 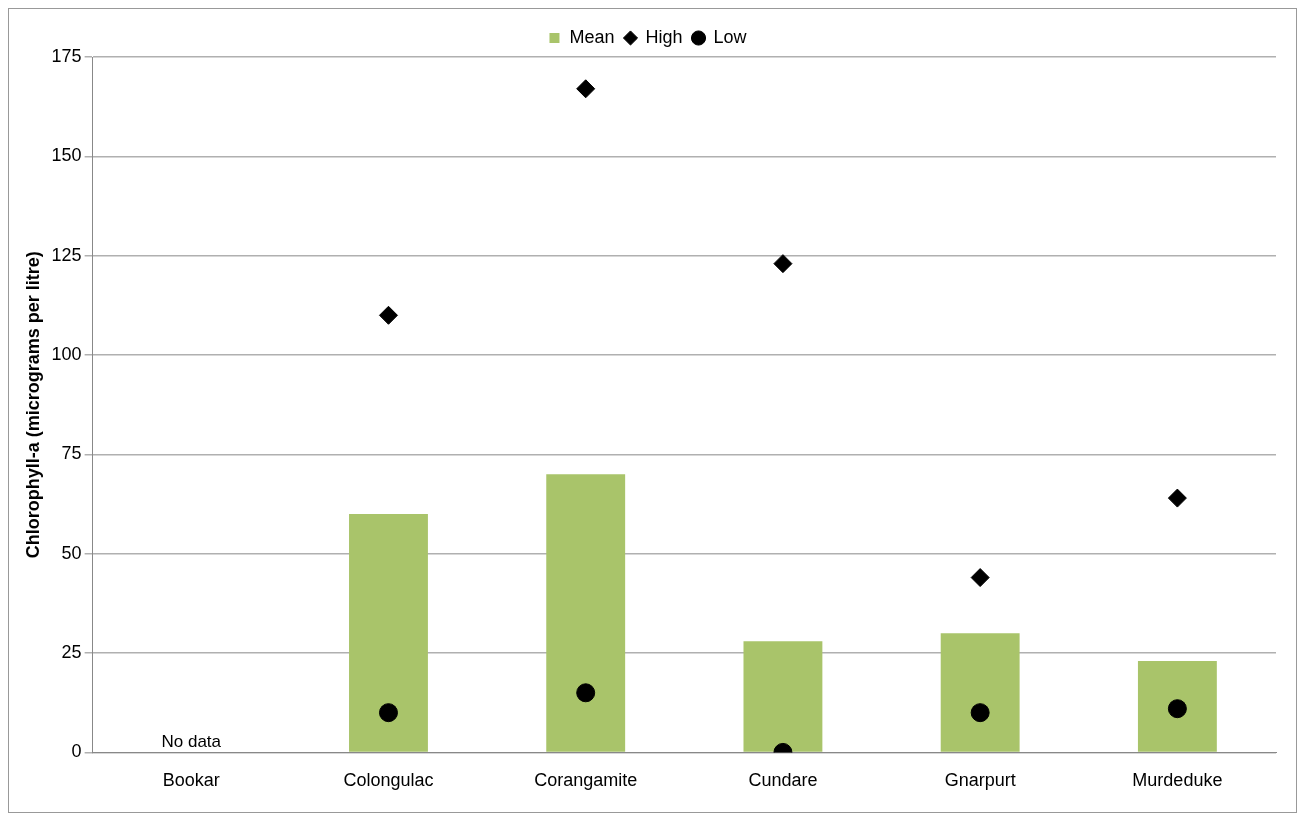 I want to click on y-tick-label: 150, so click(x=66, y=155).